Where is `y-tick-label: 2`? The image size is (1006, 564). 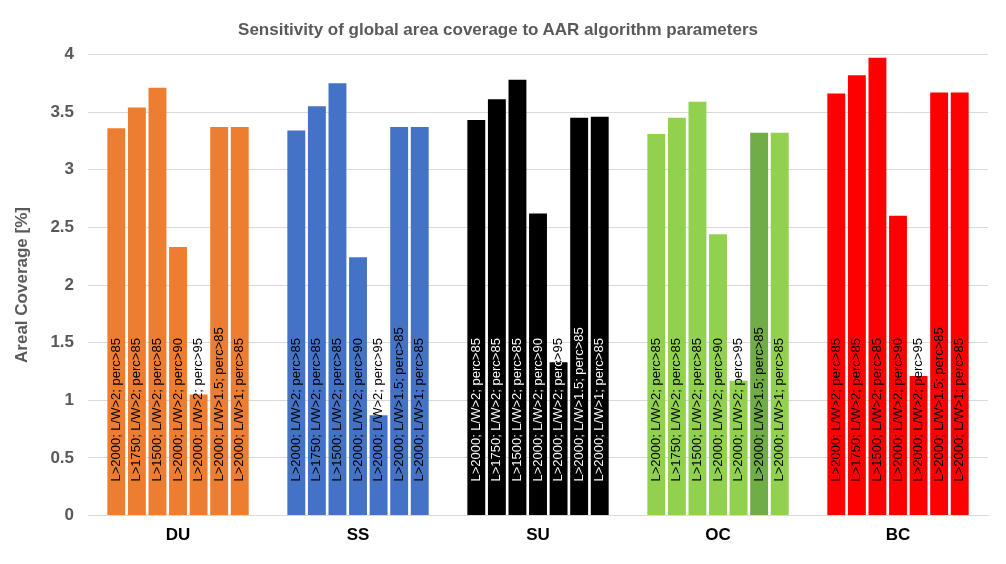 y-tick-label: 2 is located at coordinates (69, 284).